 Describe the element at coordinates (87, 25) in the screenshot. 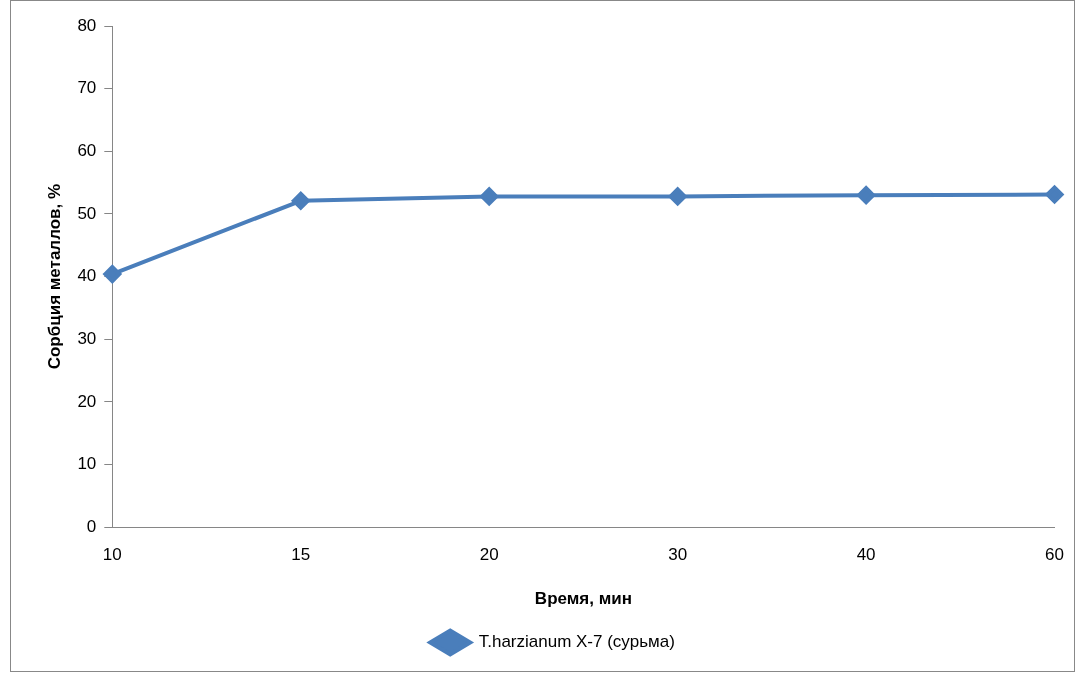

I see `y-tick-label: 80` at that location.